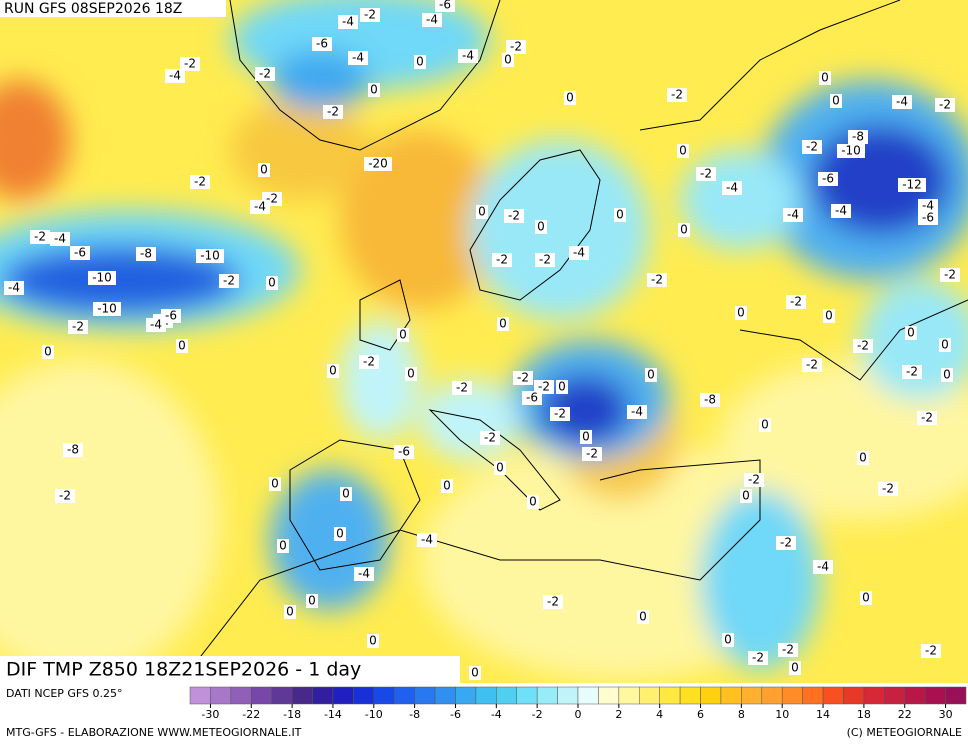 The height and width of the screenshot is (745, 968). I want to click on legend-tick-label: 0, so click(578, 714).